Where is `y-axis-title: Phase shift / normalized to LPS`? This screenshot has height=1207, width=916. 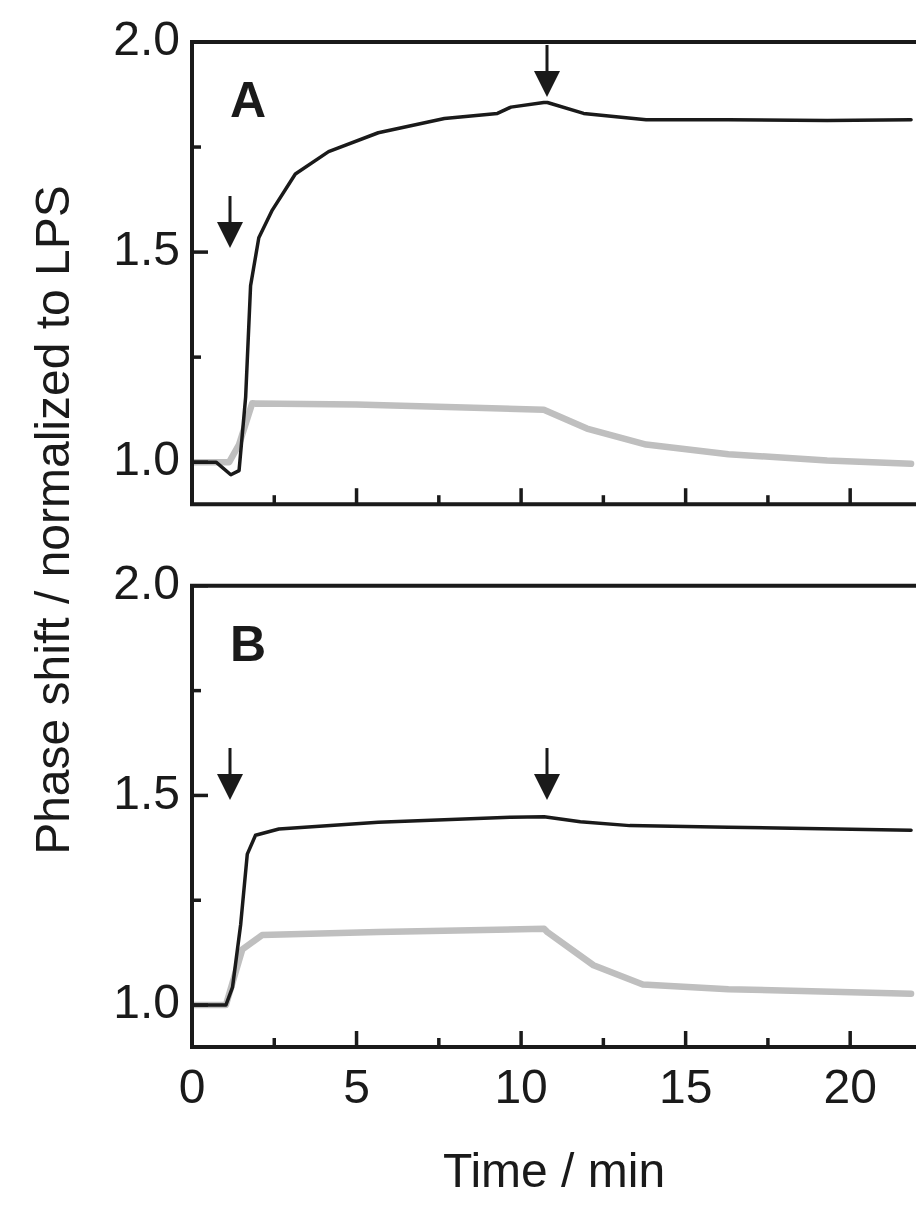
y-axis-title: Phase shift / normalized to LPS is located at coordinates (52, 520).